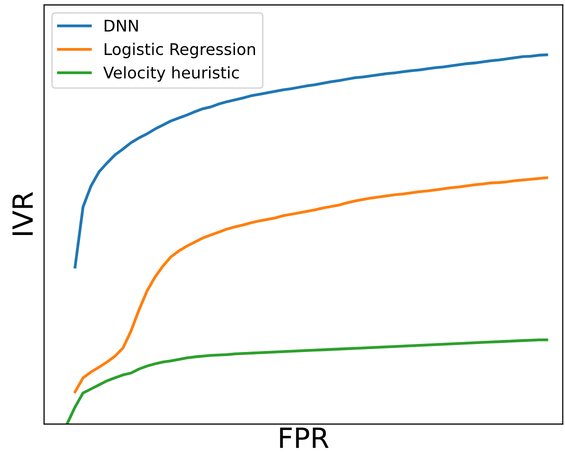 This screenshot has width=565, height=453. I want to click on legend-label: Velocity heuristic, so click(171, 74).